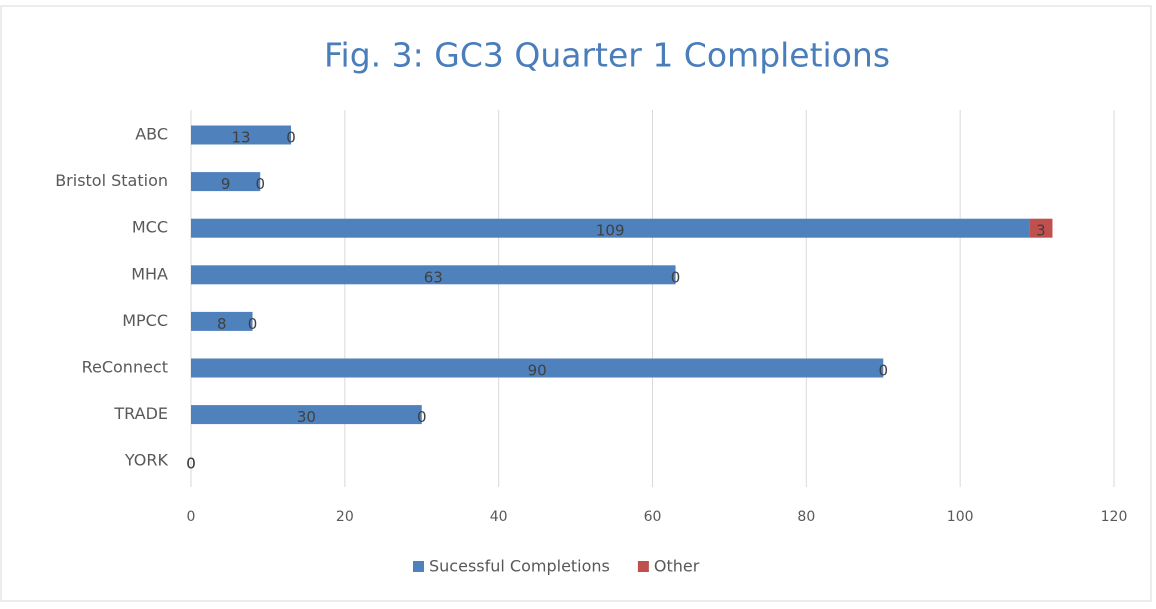  I want to click on x-tick-label: 0, so click(191, 517).